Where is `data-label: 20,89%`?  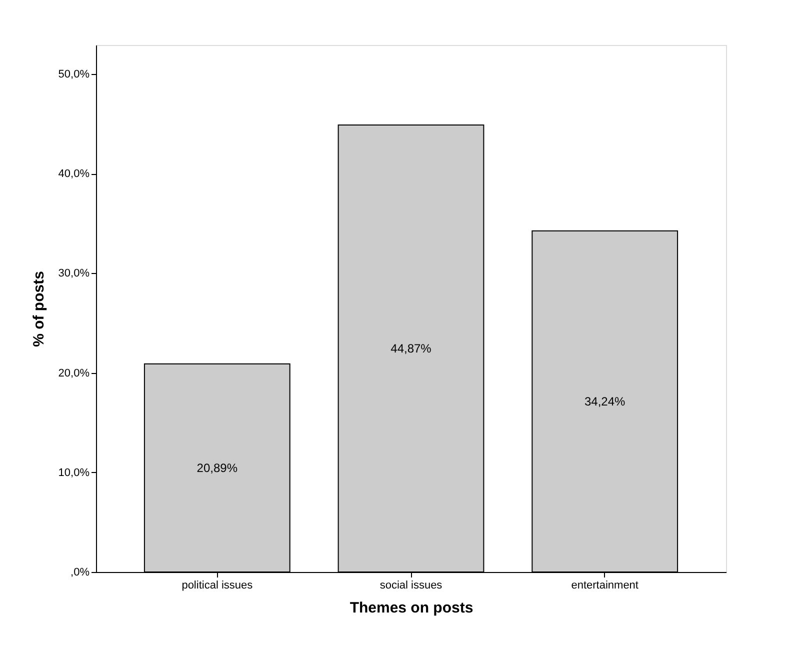
data-label: 20,89% is located at coordinates (217, 467).